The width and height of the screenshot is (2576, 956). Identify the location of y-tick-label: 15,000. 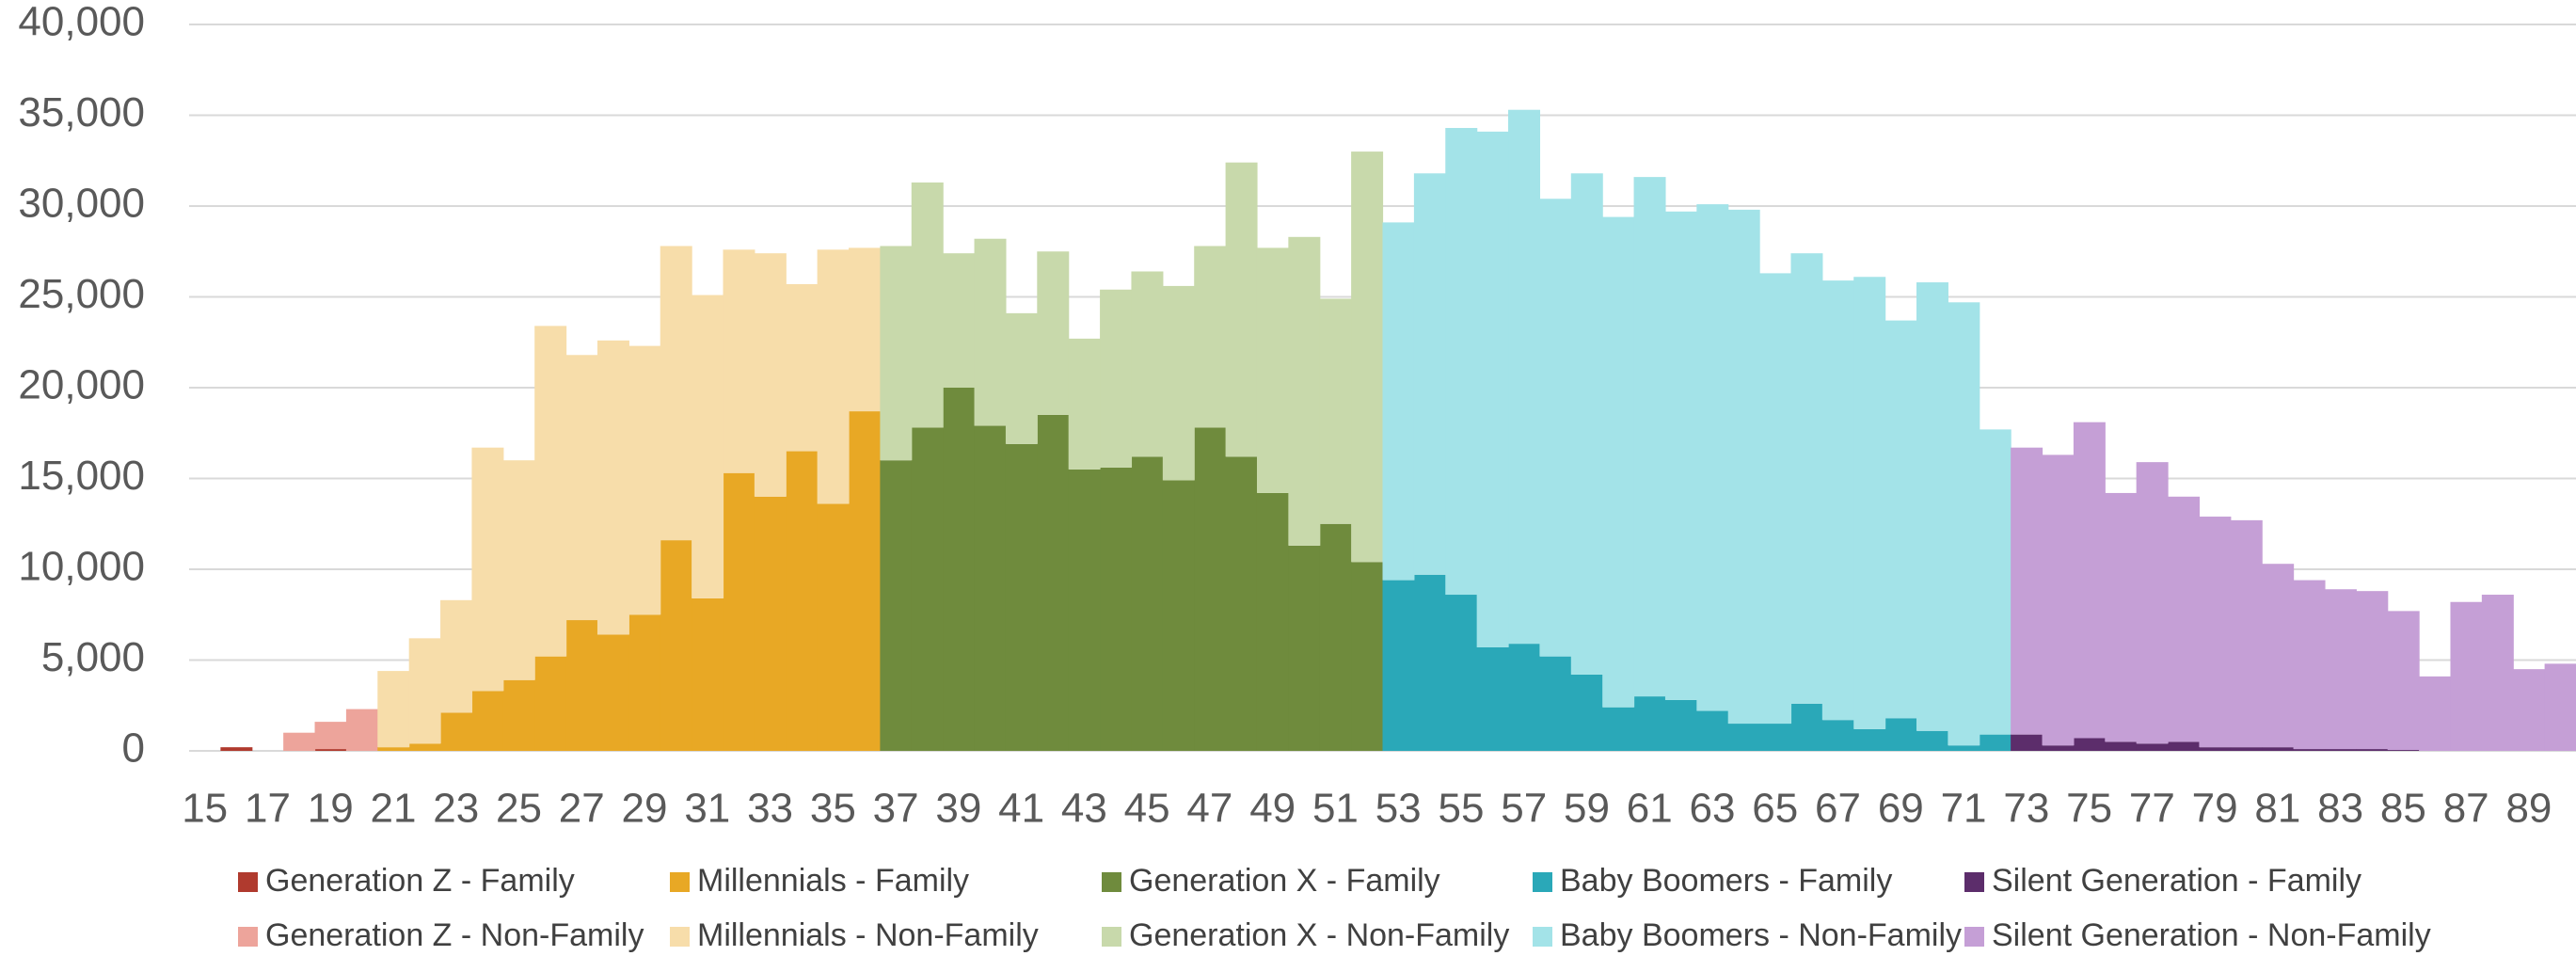
(81, 476).